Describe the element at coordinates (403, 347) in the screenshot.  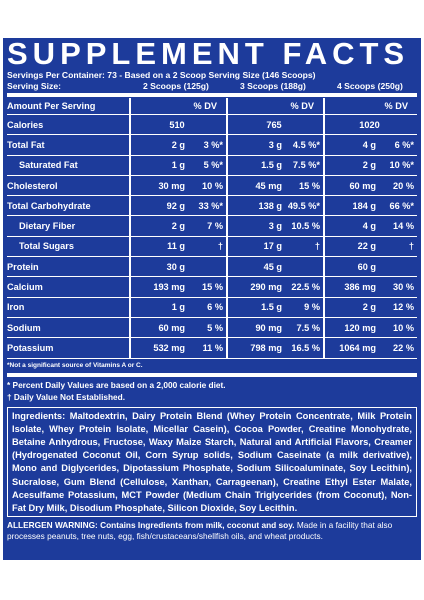
I see `daily-value: 22 %` at that location.